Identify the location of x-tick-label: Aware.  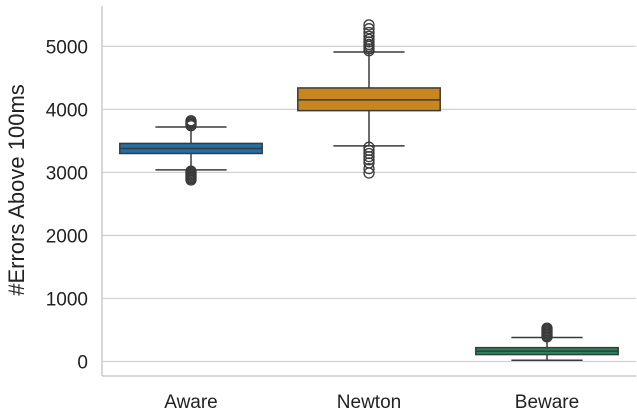
(191, 402).